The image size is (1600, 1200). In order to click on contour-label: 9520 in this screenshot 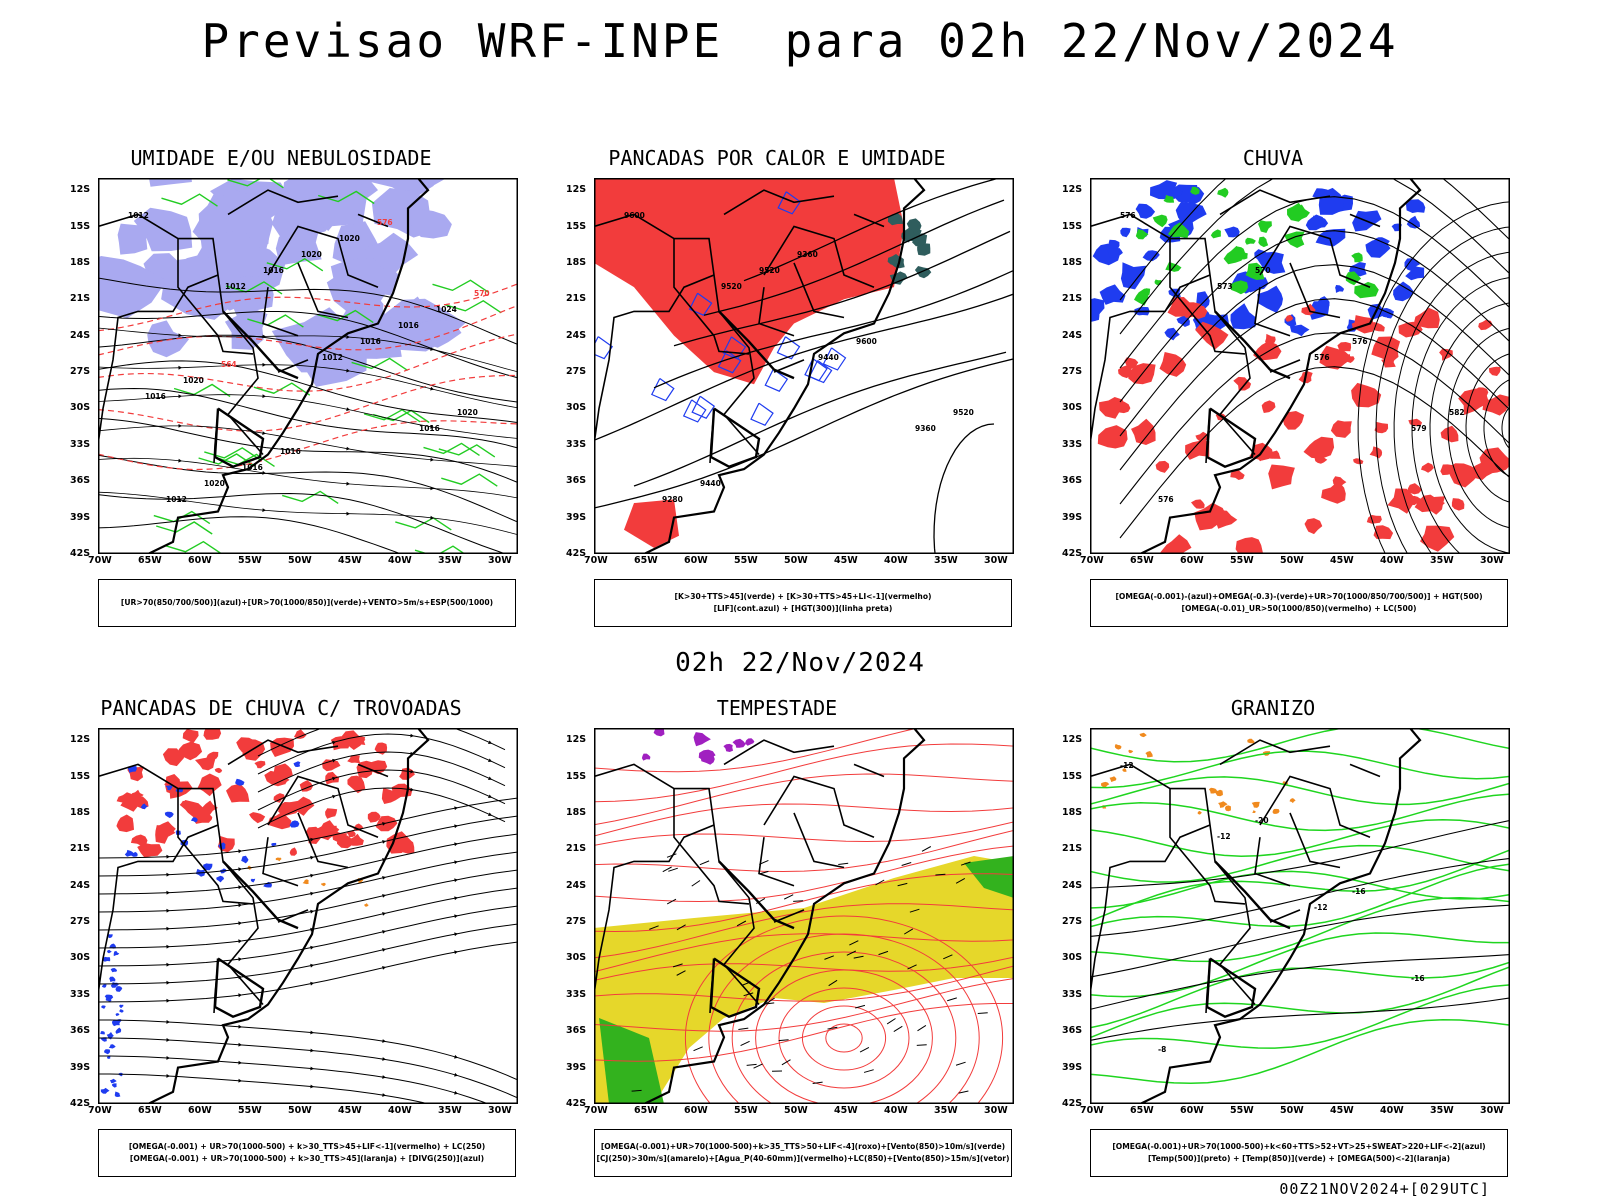, I will do `click(769, 270)`.